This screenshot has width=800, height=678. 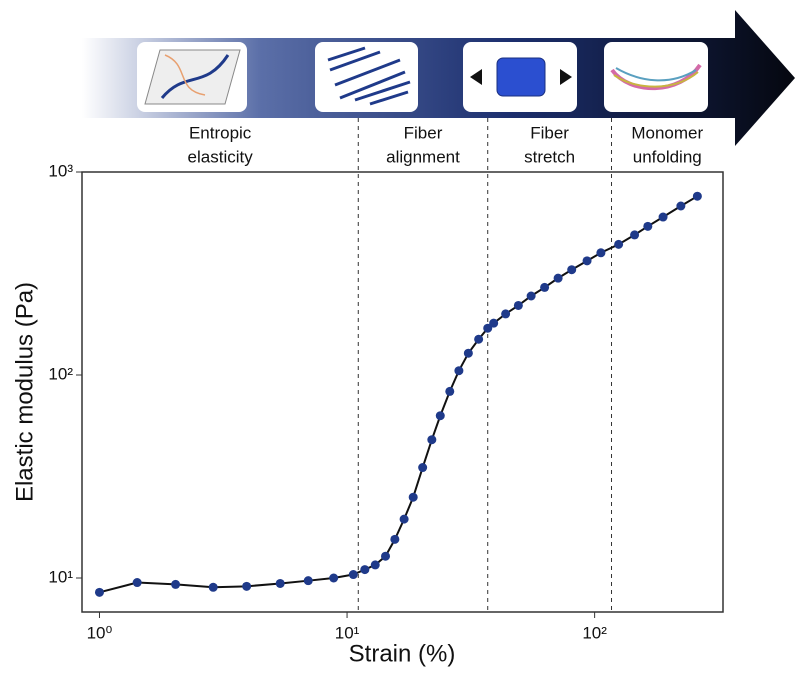 What do you see at coordinates (60, 373) in the screenshot?
I see `y-tick-label: 10²` at bounding box center [60, 373].